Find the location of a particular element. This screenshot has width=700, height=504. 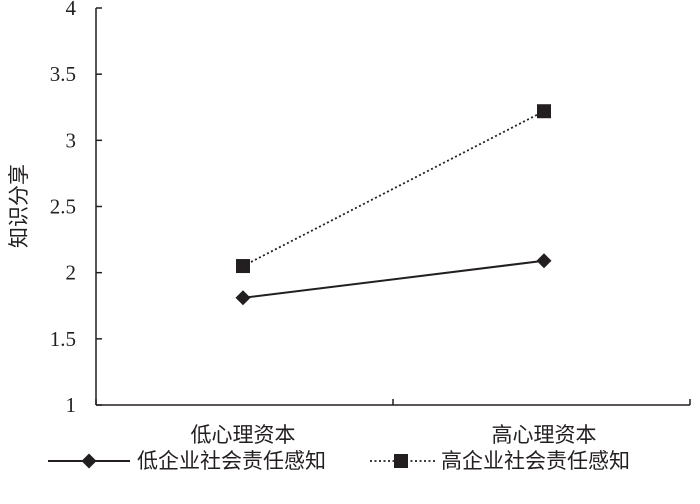

legend: 低企业社会责任感知 高企业社会责任感知 is located at coordinates (339, 461).